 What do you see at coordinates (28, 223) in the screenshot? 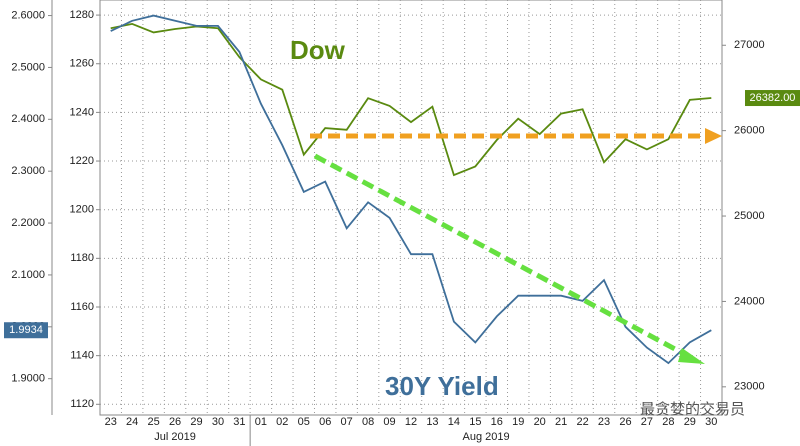
I see `y-tick-label: 2.2000` at bounding box center [28, 223].